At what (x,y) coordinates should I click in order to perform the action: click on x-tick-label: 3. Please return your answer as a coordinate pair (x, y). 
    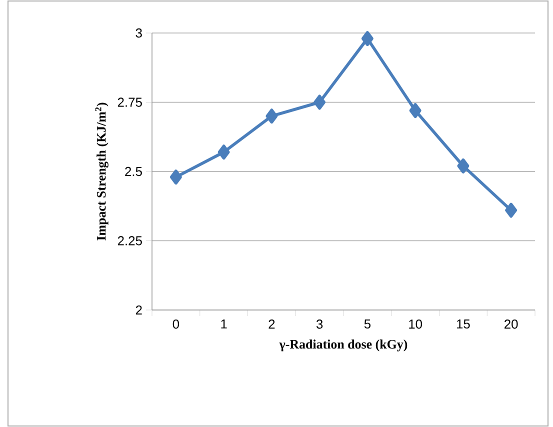
    Looking at the image, I should click on (319, 324).